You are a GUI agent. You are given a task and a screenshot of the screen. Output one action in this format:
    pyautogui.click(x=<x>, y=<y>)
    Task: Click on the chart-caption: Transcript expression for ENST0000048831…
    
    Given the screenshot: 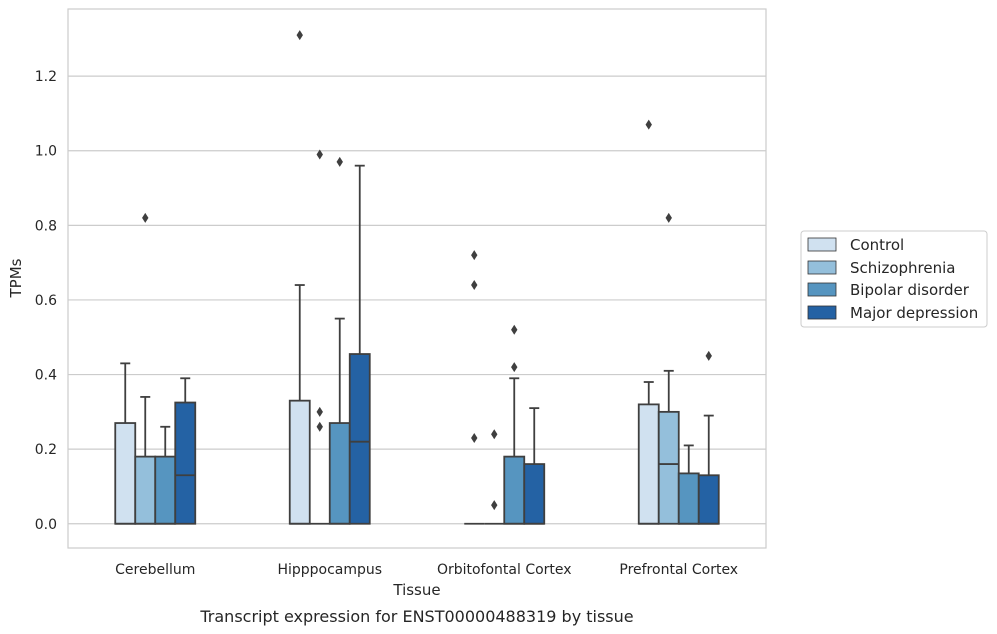 What is the action you would take?
    pyautogui.click(x=416, y=616)
    